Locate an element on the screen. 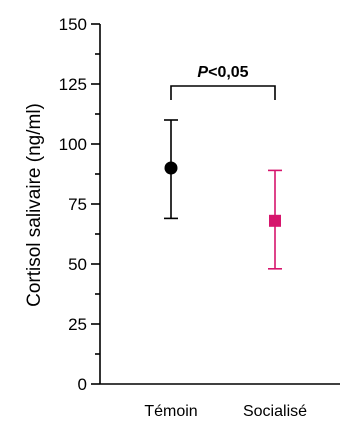 This screenshot has height=421, width=342. y-tick-label: 100 is located at coordinates (73, 144).